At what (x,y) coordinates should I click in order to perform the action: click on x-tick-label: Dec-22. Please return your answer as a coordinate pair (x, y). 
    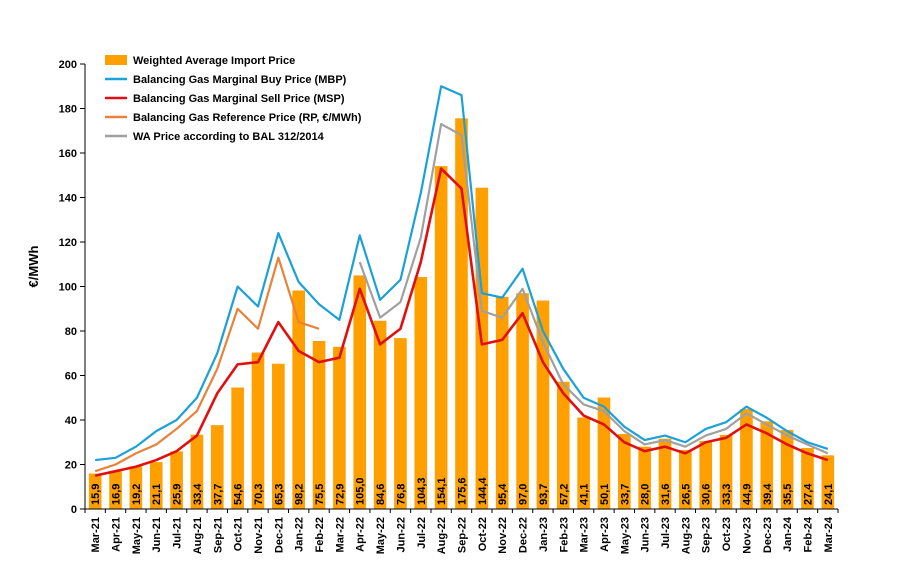
    Looking at the image, I should click on (524, 535).